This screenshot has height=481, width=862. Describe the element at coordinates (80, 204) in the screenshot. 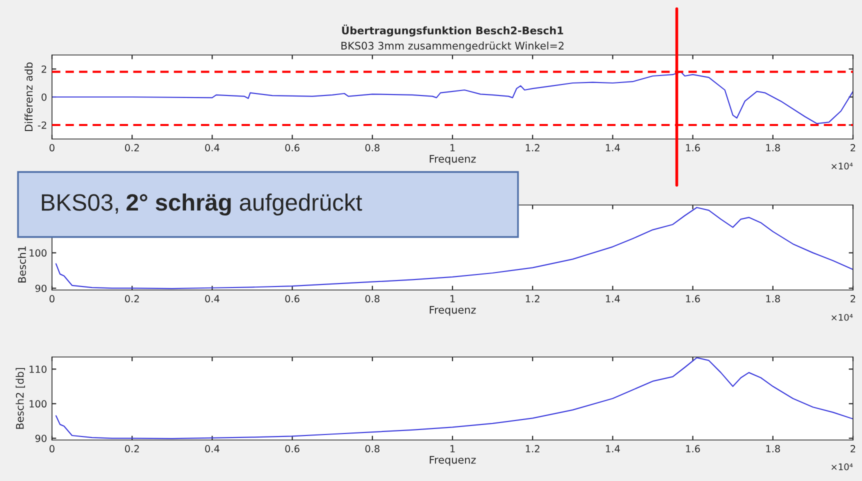

I see `annotation: BKS03,` at that location.